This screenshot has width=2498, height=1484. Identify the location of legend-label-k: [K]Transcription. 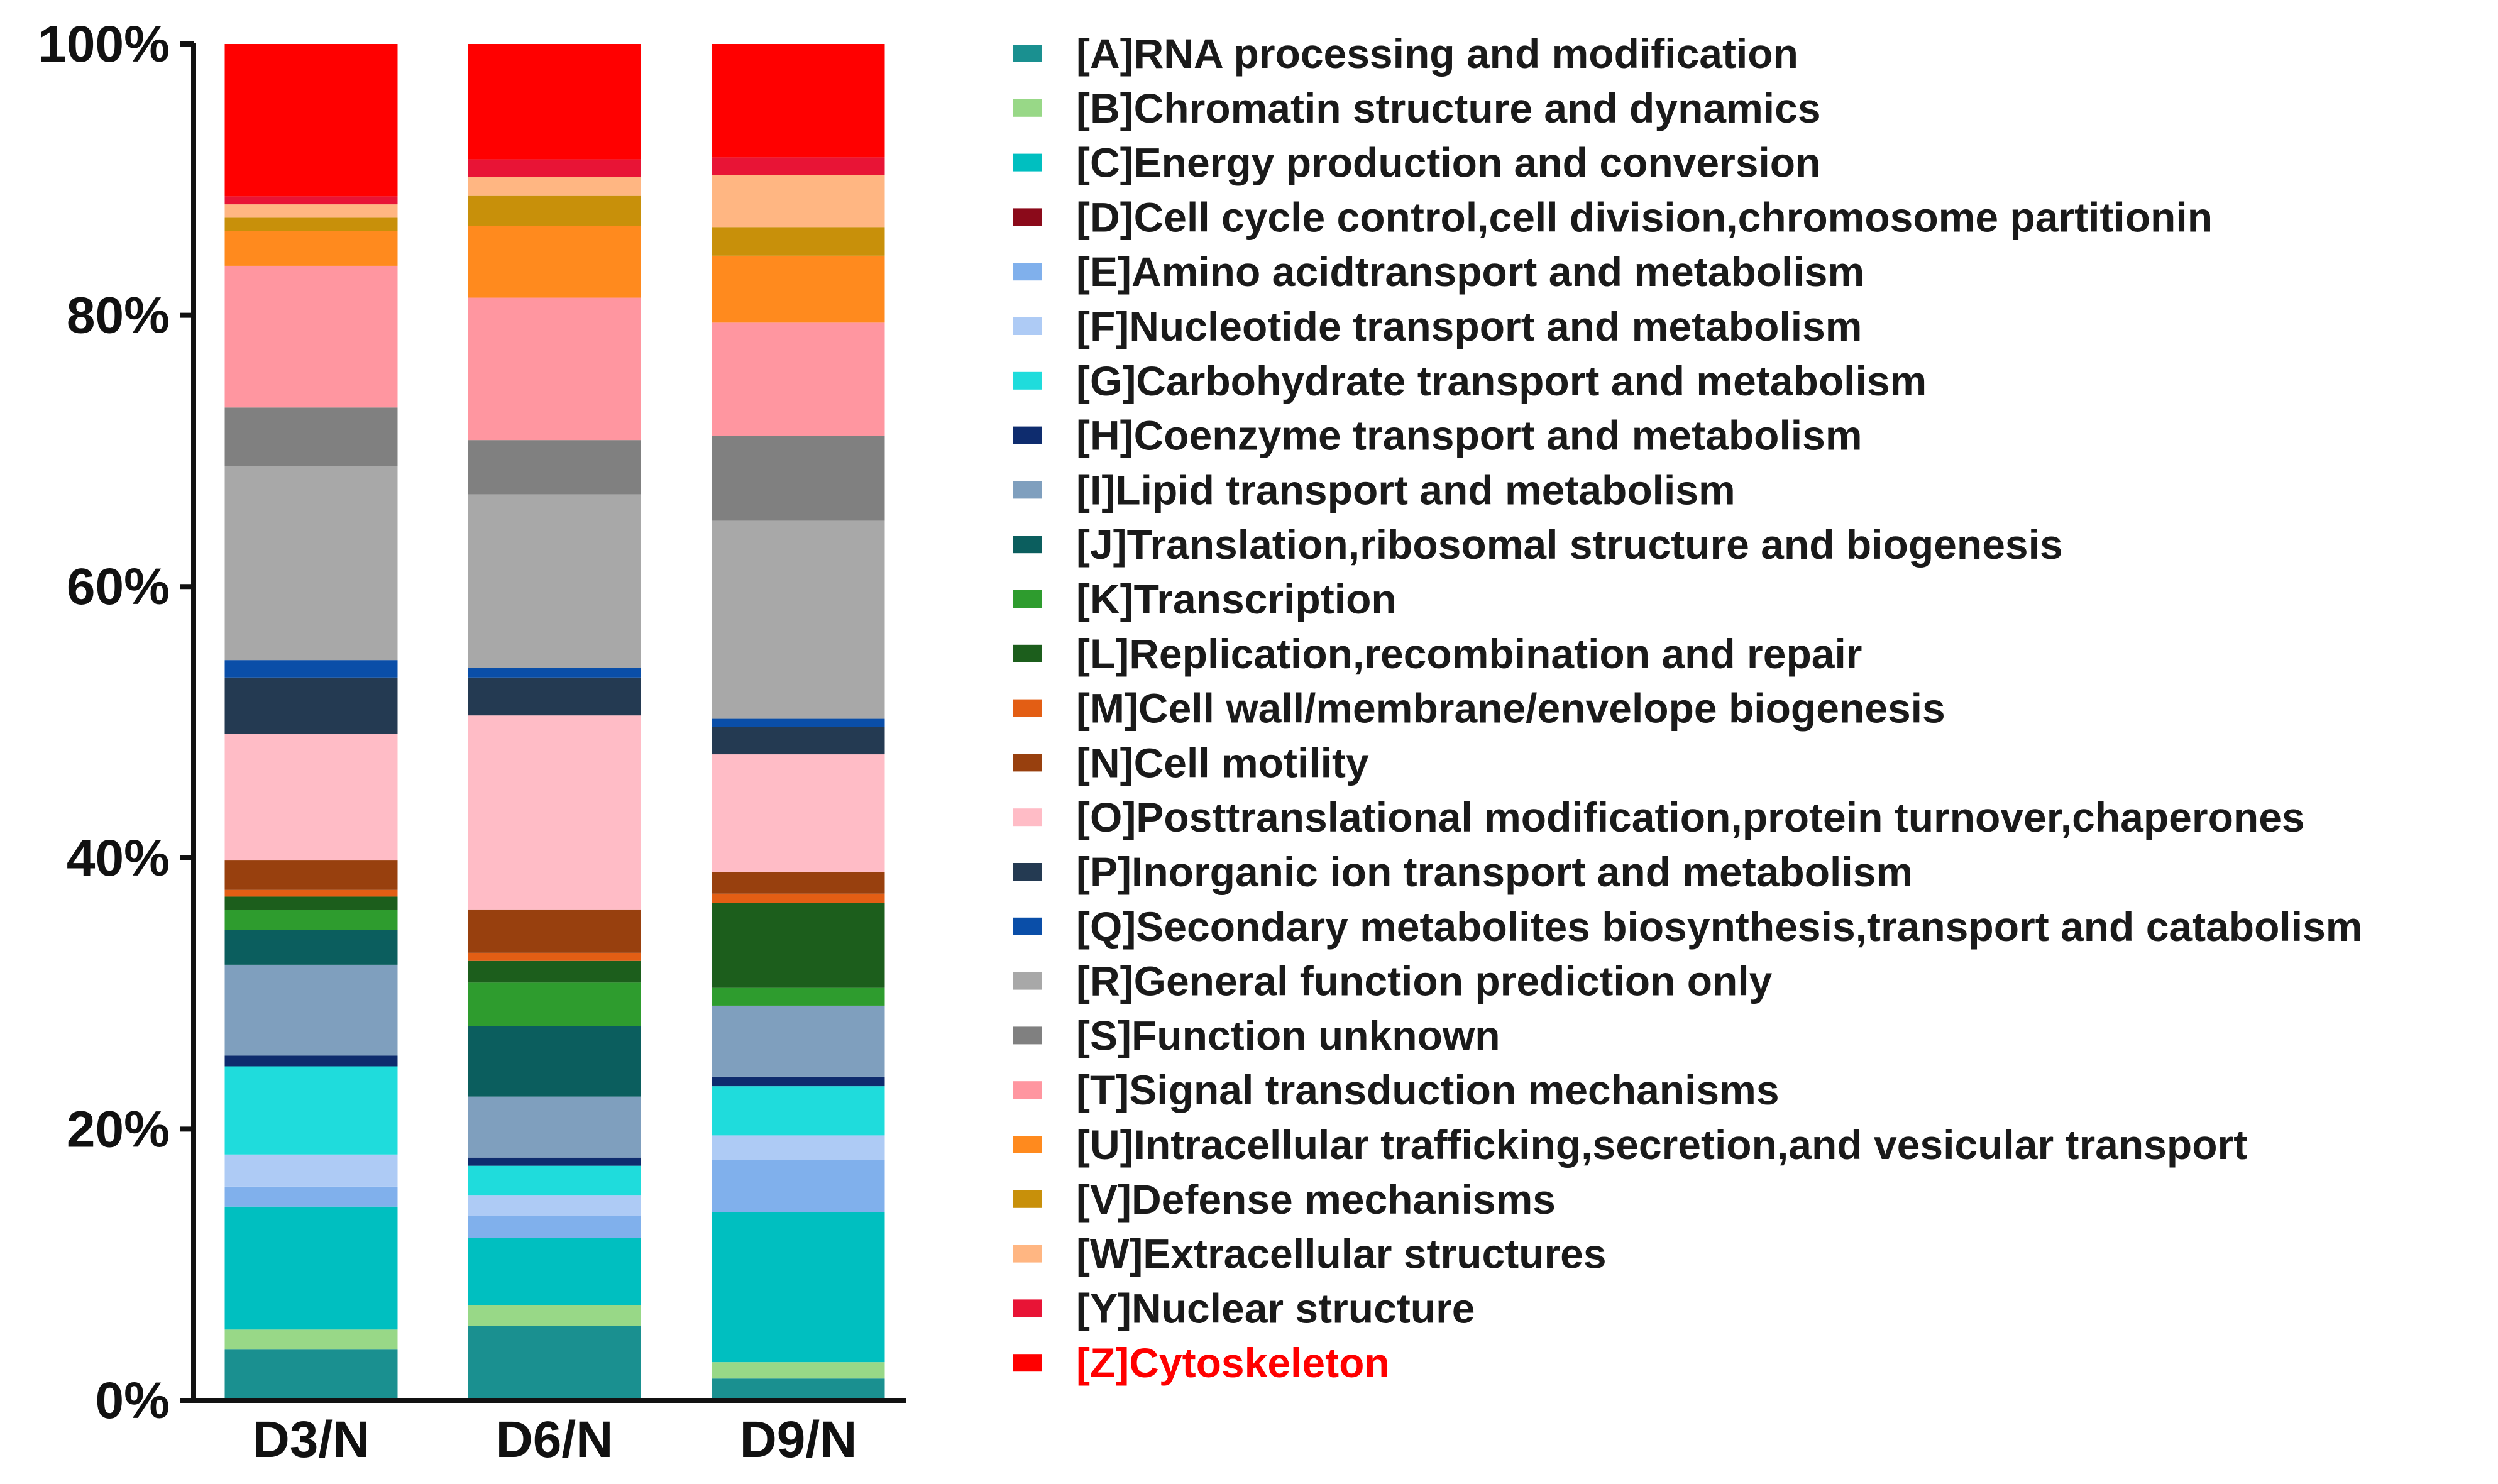
(1236, 599).